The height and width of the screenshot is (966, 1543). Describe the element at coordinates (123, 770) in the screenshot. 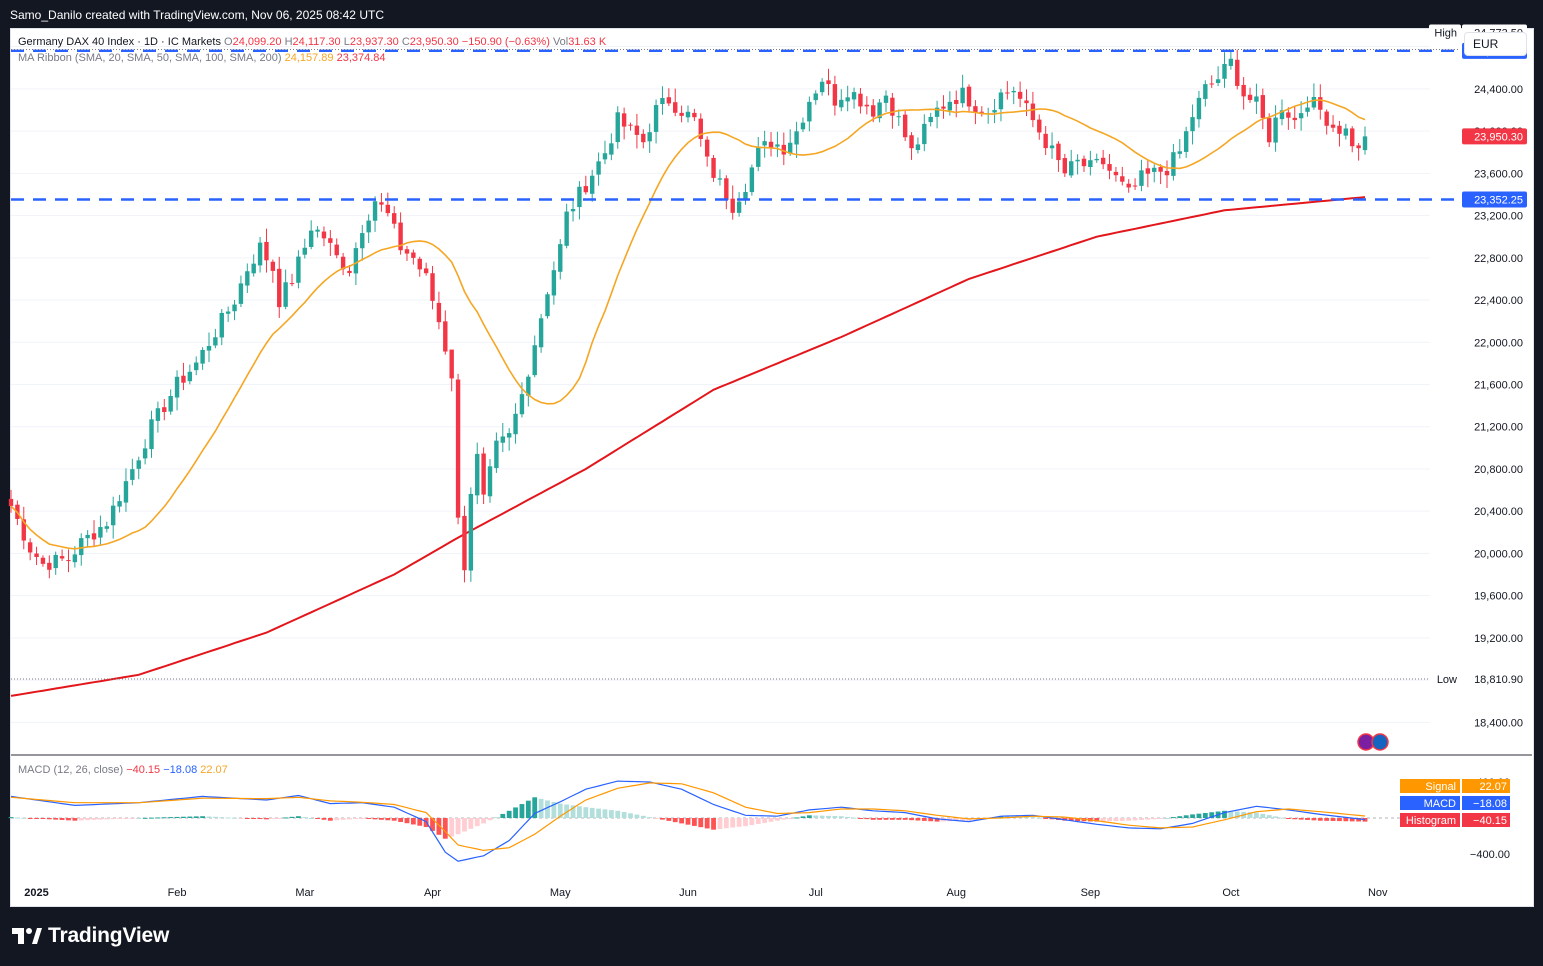

I see `legend-macd-row: MACD (12, 26, close) −40.15 −18.08 22.07` at that location.